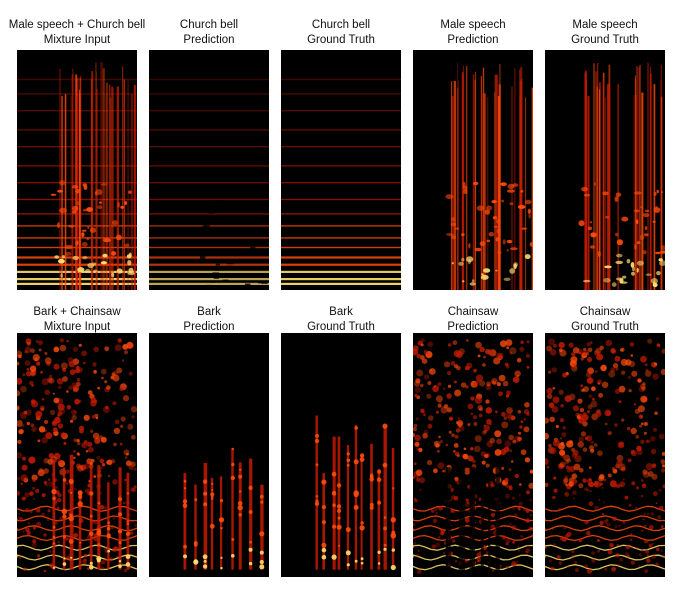 The height and width of the screenshot is (595, 676). Describe the element at coordinates (605, 518) in the screenshot. I see `engine-harmonic` at that location.